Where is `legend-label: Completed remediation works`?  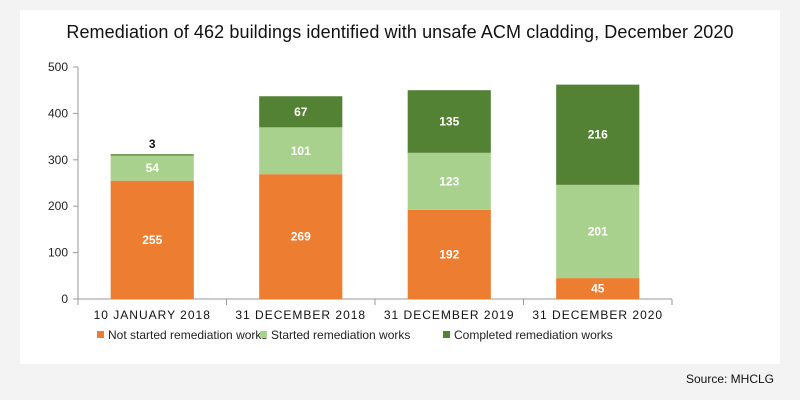
legend-label: Completed remediation works is located at coordinates (533, 335).